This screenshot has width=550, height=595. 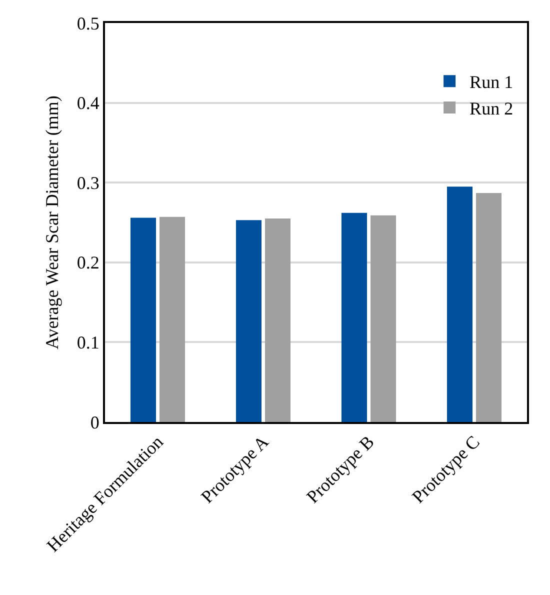 I want to click on y-tick-label: 0.3, so click(x=88, y=182).